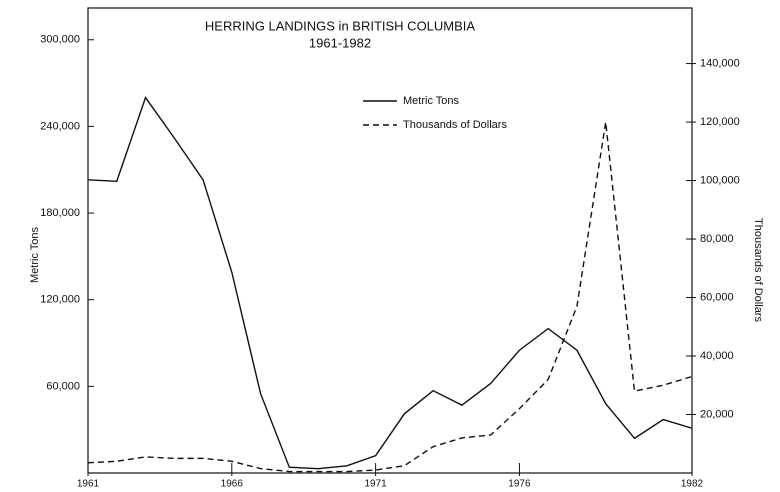 This screenshot has width=780, height=492. I want to click on y2-tick-label: 40,000, so click(717, 356).